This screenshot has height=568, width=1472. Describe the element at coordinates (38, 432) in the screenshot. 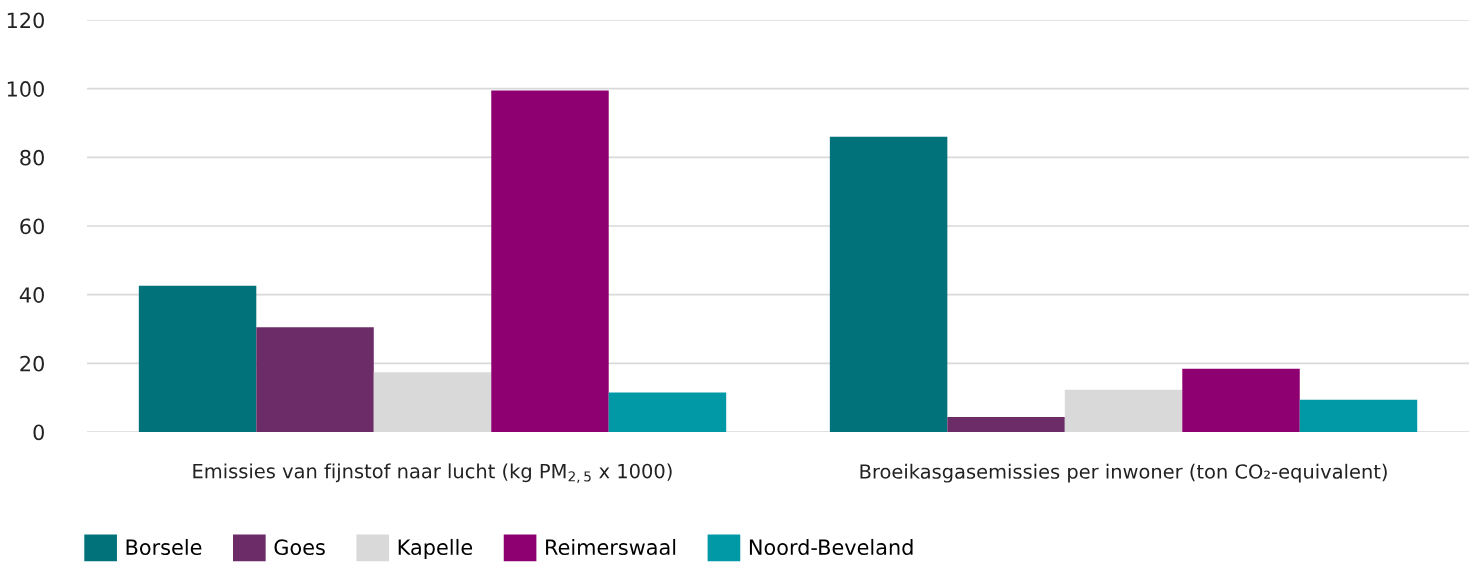

I see `y-tick-label: 0` at that location.